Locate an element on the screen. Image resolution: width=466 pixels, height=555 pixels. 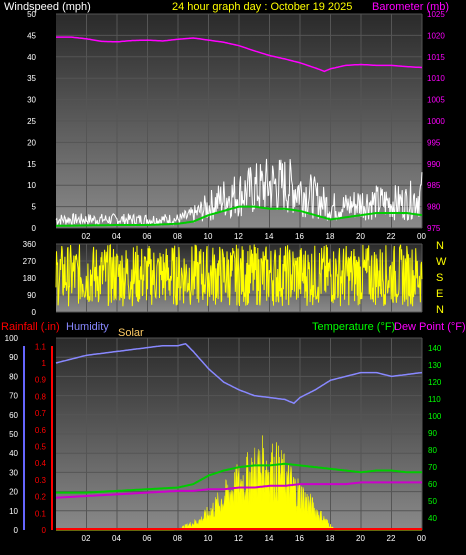
barometer-y-tick: 1010 is located at coordinates (436, 78).